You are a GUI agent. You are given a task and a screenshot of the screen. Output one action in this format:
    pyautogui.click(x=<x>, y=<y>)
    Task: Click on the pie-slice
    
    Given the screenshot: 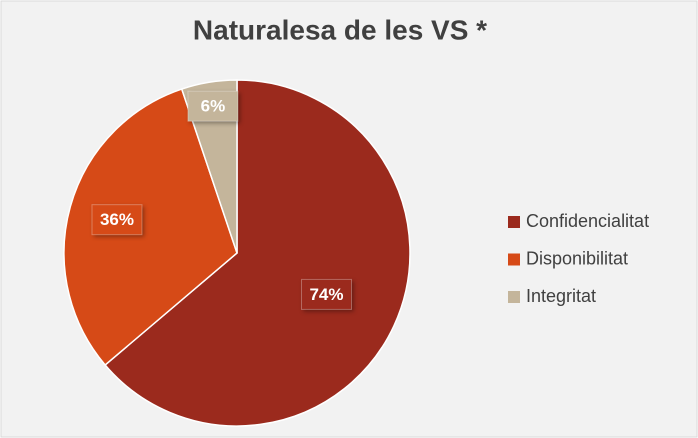 What is the action you would take?
    pyautogui.click(x=209, y=166)
    